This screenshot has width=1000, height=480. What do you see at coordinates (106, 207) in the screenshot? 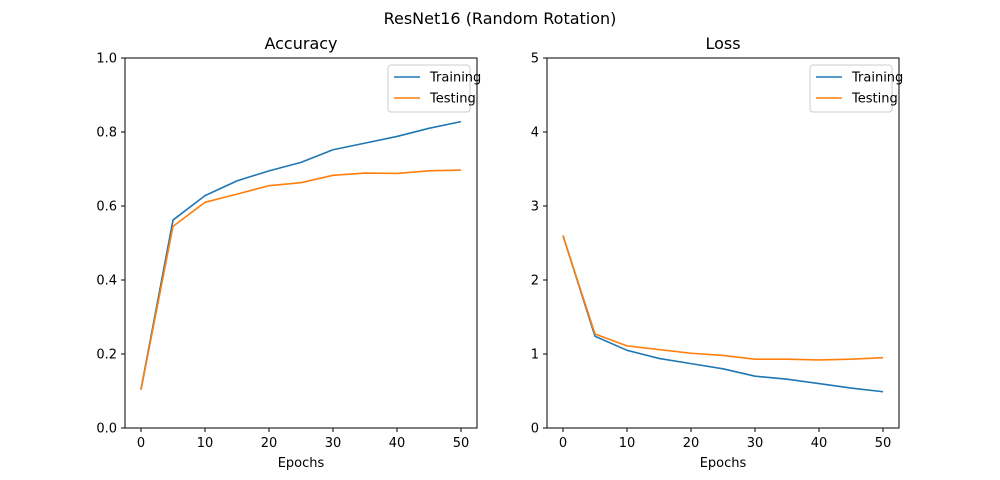
I see `accuracy-y-tick-label: 0.6` at bounding box center [106, 207].